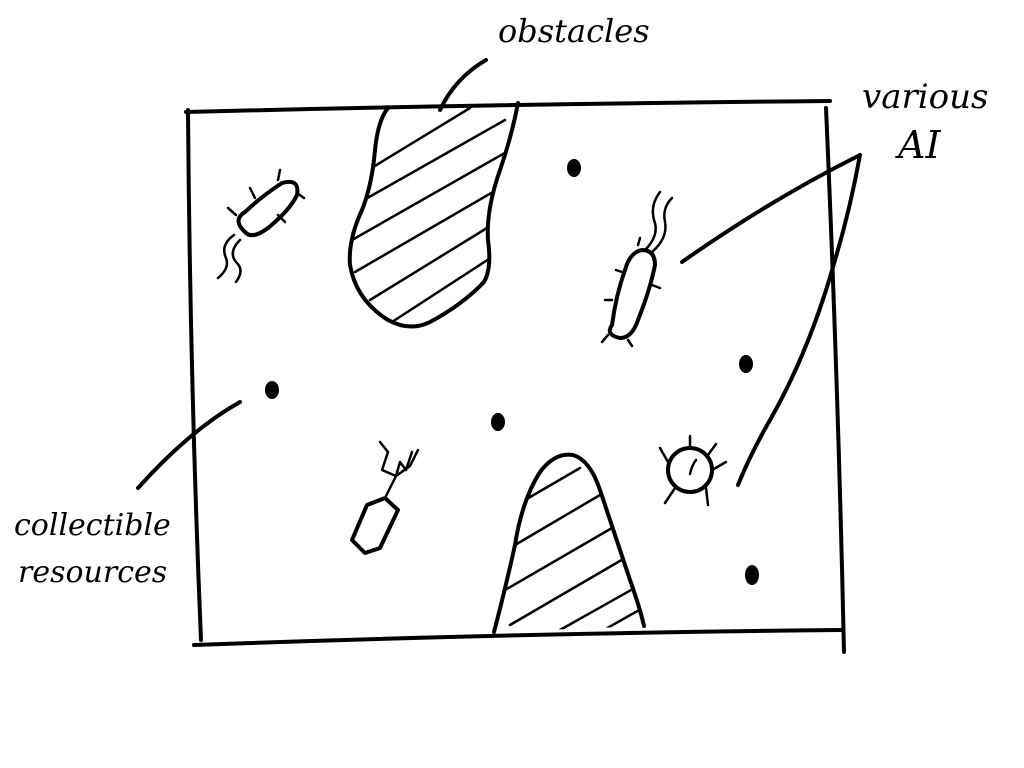 Image resolution: width=1024 pixels, height=768 pixels. What do you see at coordinates (92, 572) in the screenshot?
I see `resources-label-line2: resources` at bounding box center [92, 572].